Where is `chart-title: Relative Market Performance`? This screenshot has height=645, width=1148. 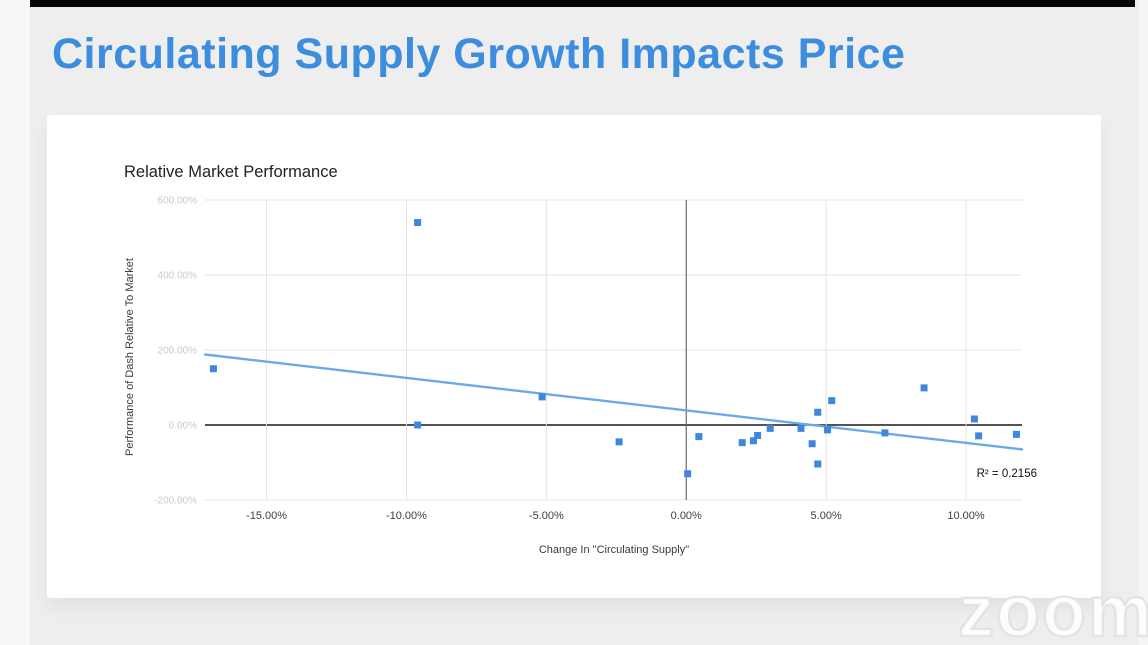
chart-title: Relative Market Performance is located at coordinates (231, 172).